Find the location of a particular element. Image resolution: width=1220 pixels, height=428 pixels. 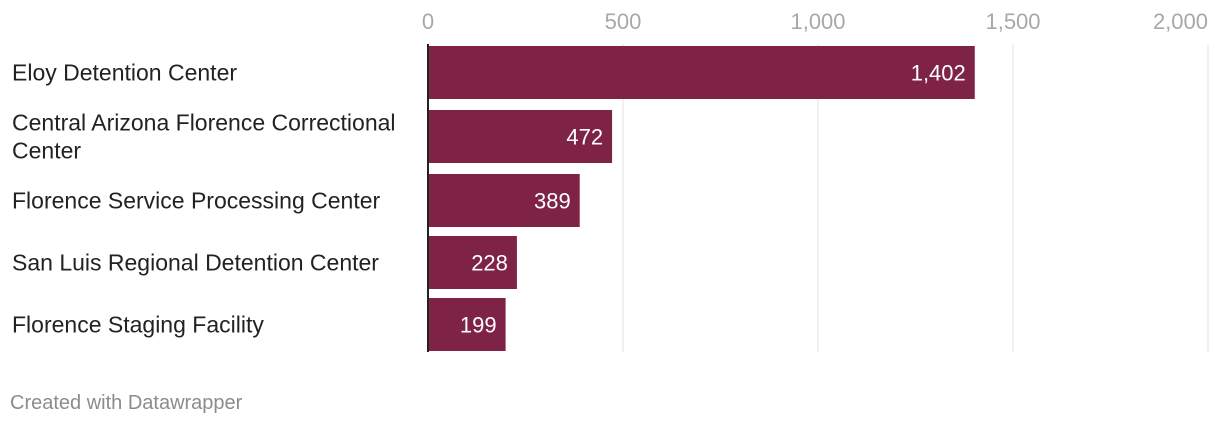

x-axis-ticks: 0 500 1,000 1,500 2,000 is located at coordinates (815, 21).